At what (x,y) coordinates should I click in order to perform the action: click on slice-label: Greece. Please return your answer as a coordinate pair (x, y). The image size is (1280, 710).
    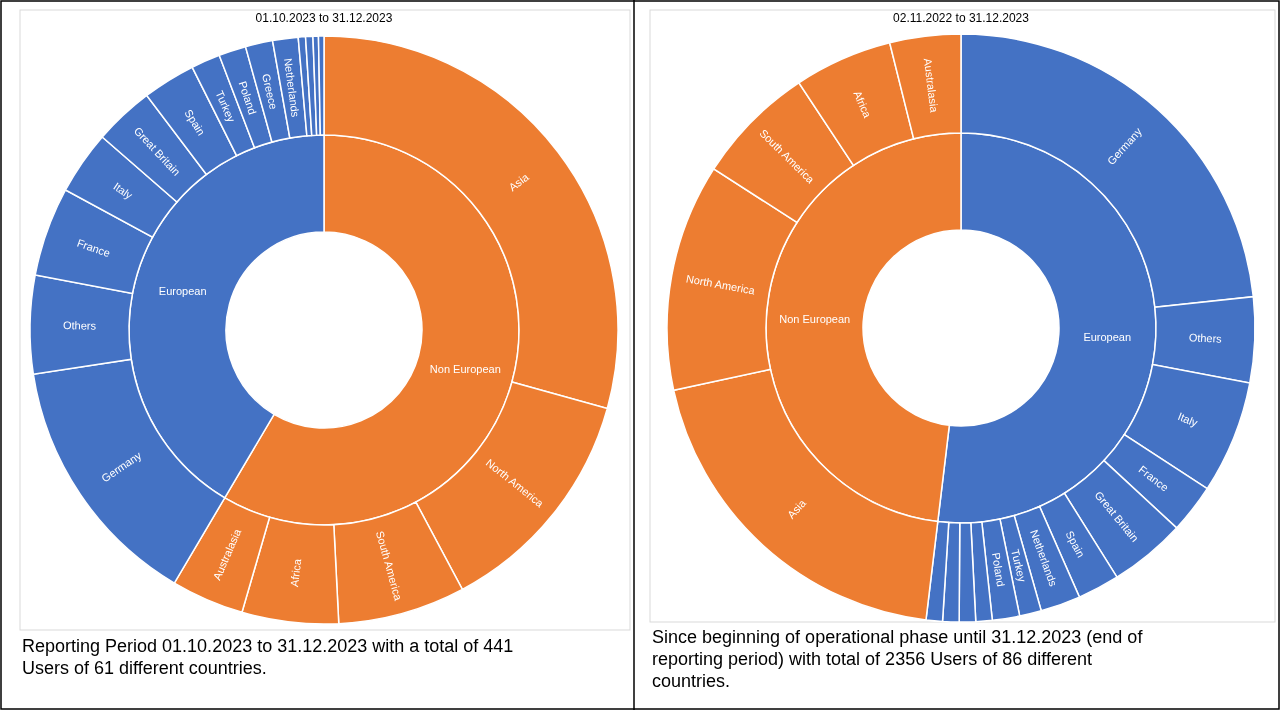
    Looking at the image, I should click on (270, 91).